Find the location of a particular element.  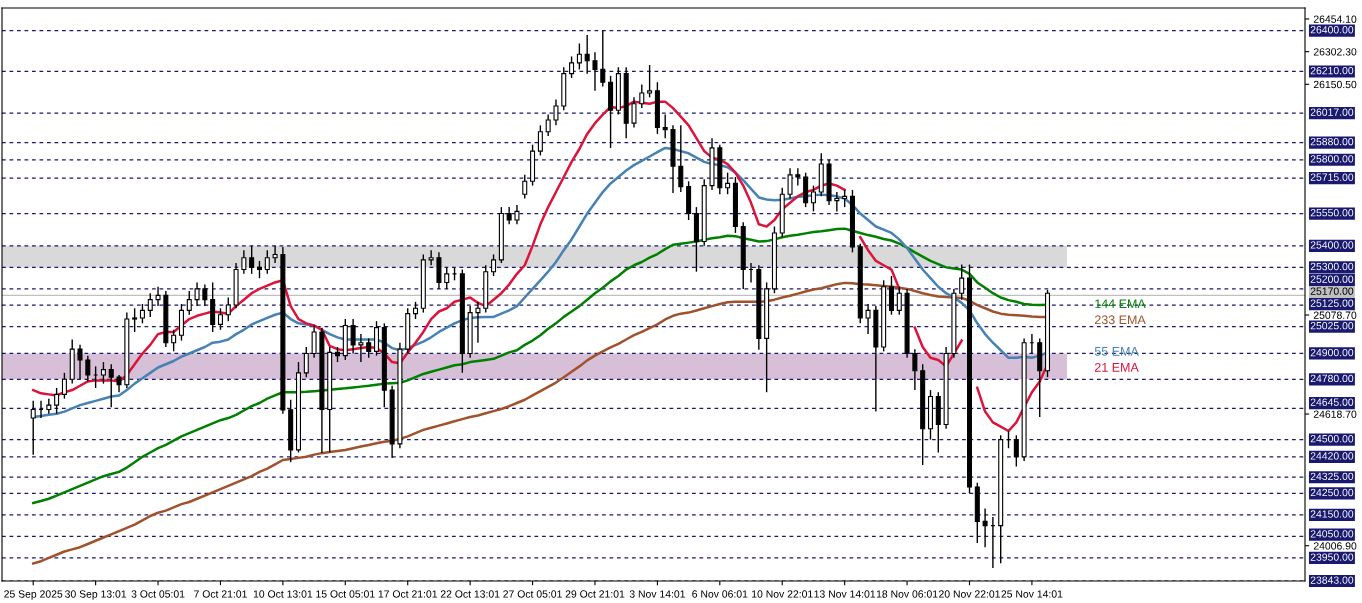

x-tick-label: 3 Oct 05:01 is located at coordinates (158, 594).